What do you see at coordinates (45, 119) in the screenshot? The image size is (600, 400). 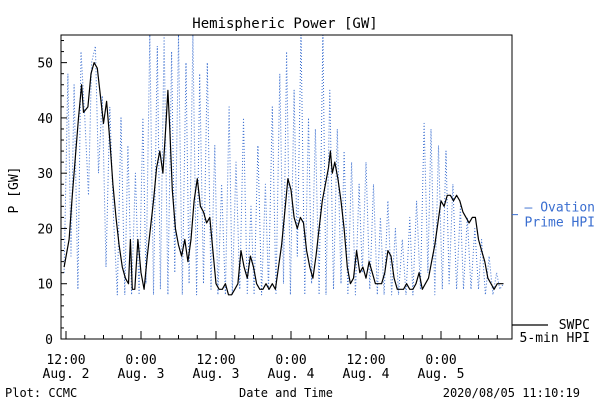 I see `y-tick-label: 40` at bounding box center [45, 119].